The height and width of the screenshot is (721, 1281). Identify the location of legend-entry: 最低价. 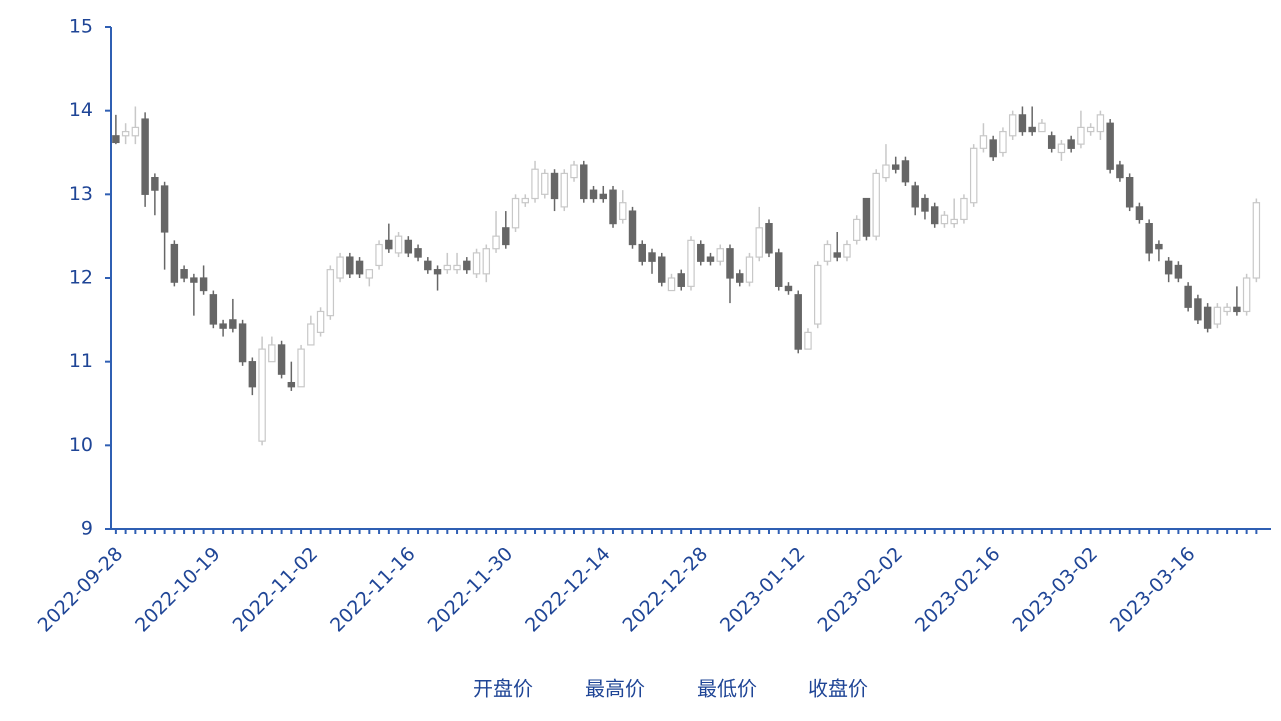
(727, 689).